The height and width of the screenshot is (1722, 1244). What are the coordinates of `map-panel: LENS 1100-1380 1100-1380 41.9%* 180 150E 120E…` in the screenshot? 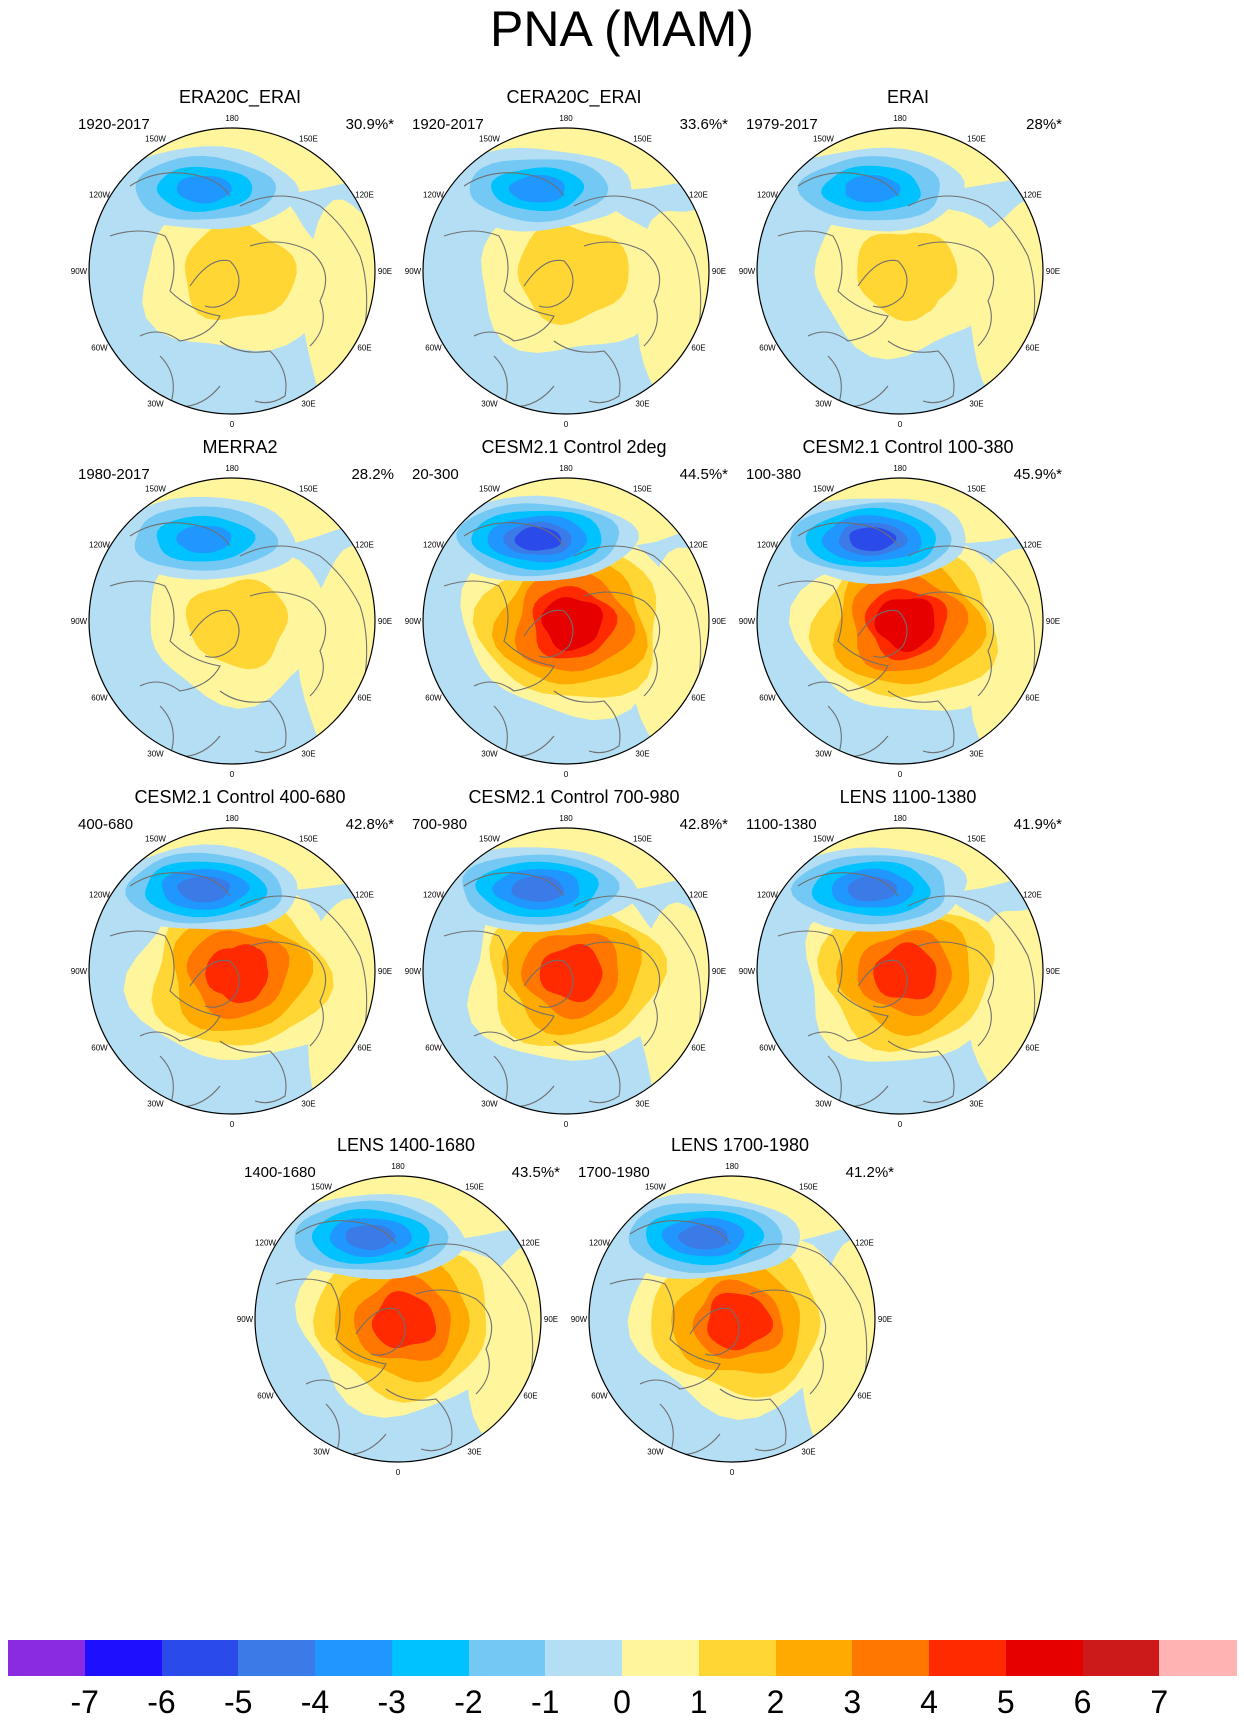 It's located at (908, 964).